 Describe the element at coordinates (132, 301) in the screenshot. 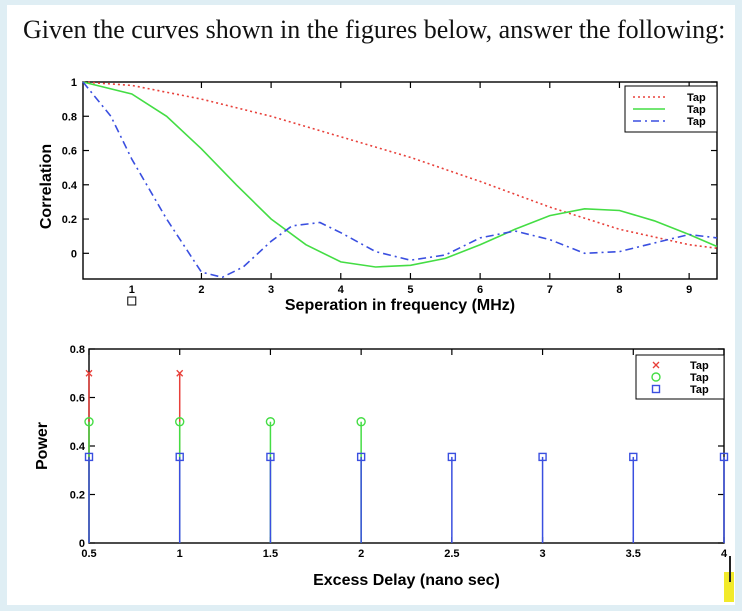

I see `placeholder-box-icon` at that location.